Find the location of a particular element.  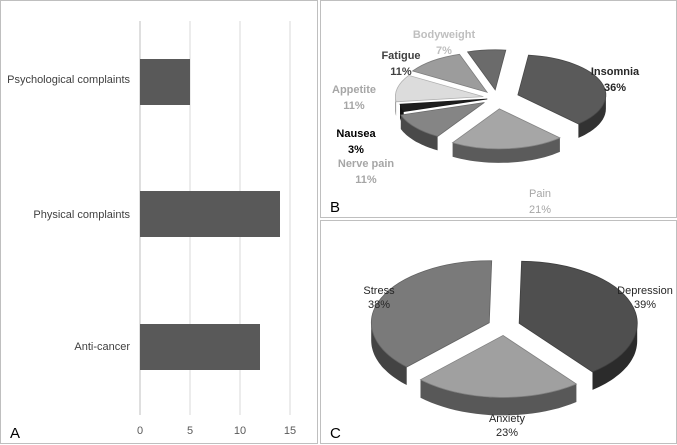

label-anxiety: Anxiety 23% is located at coordinates (507, 426).